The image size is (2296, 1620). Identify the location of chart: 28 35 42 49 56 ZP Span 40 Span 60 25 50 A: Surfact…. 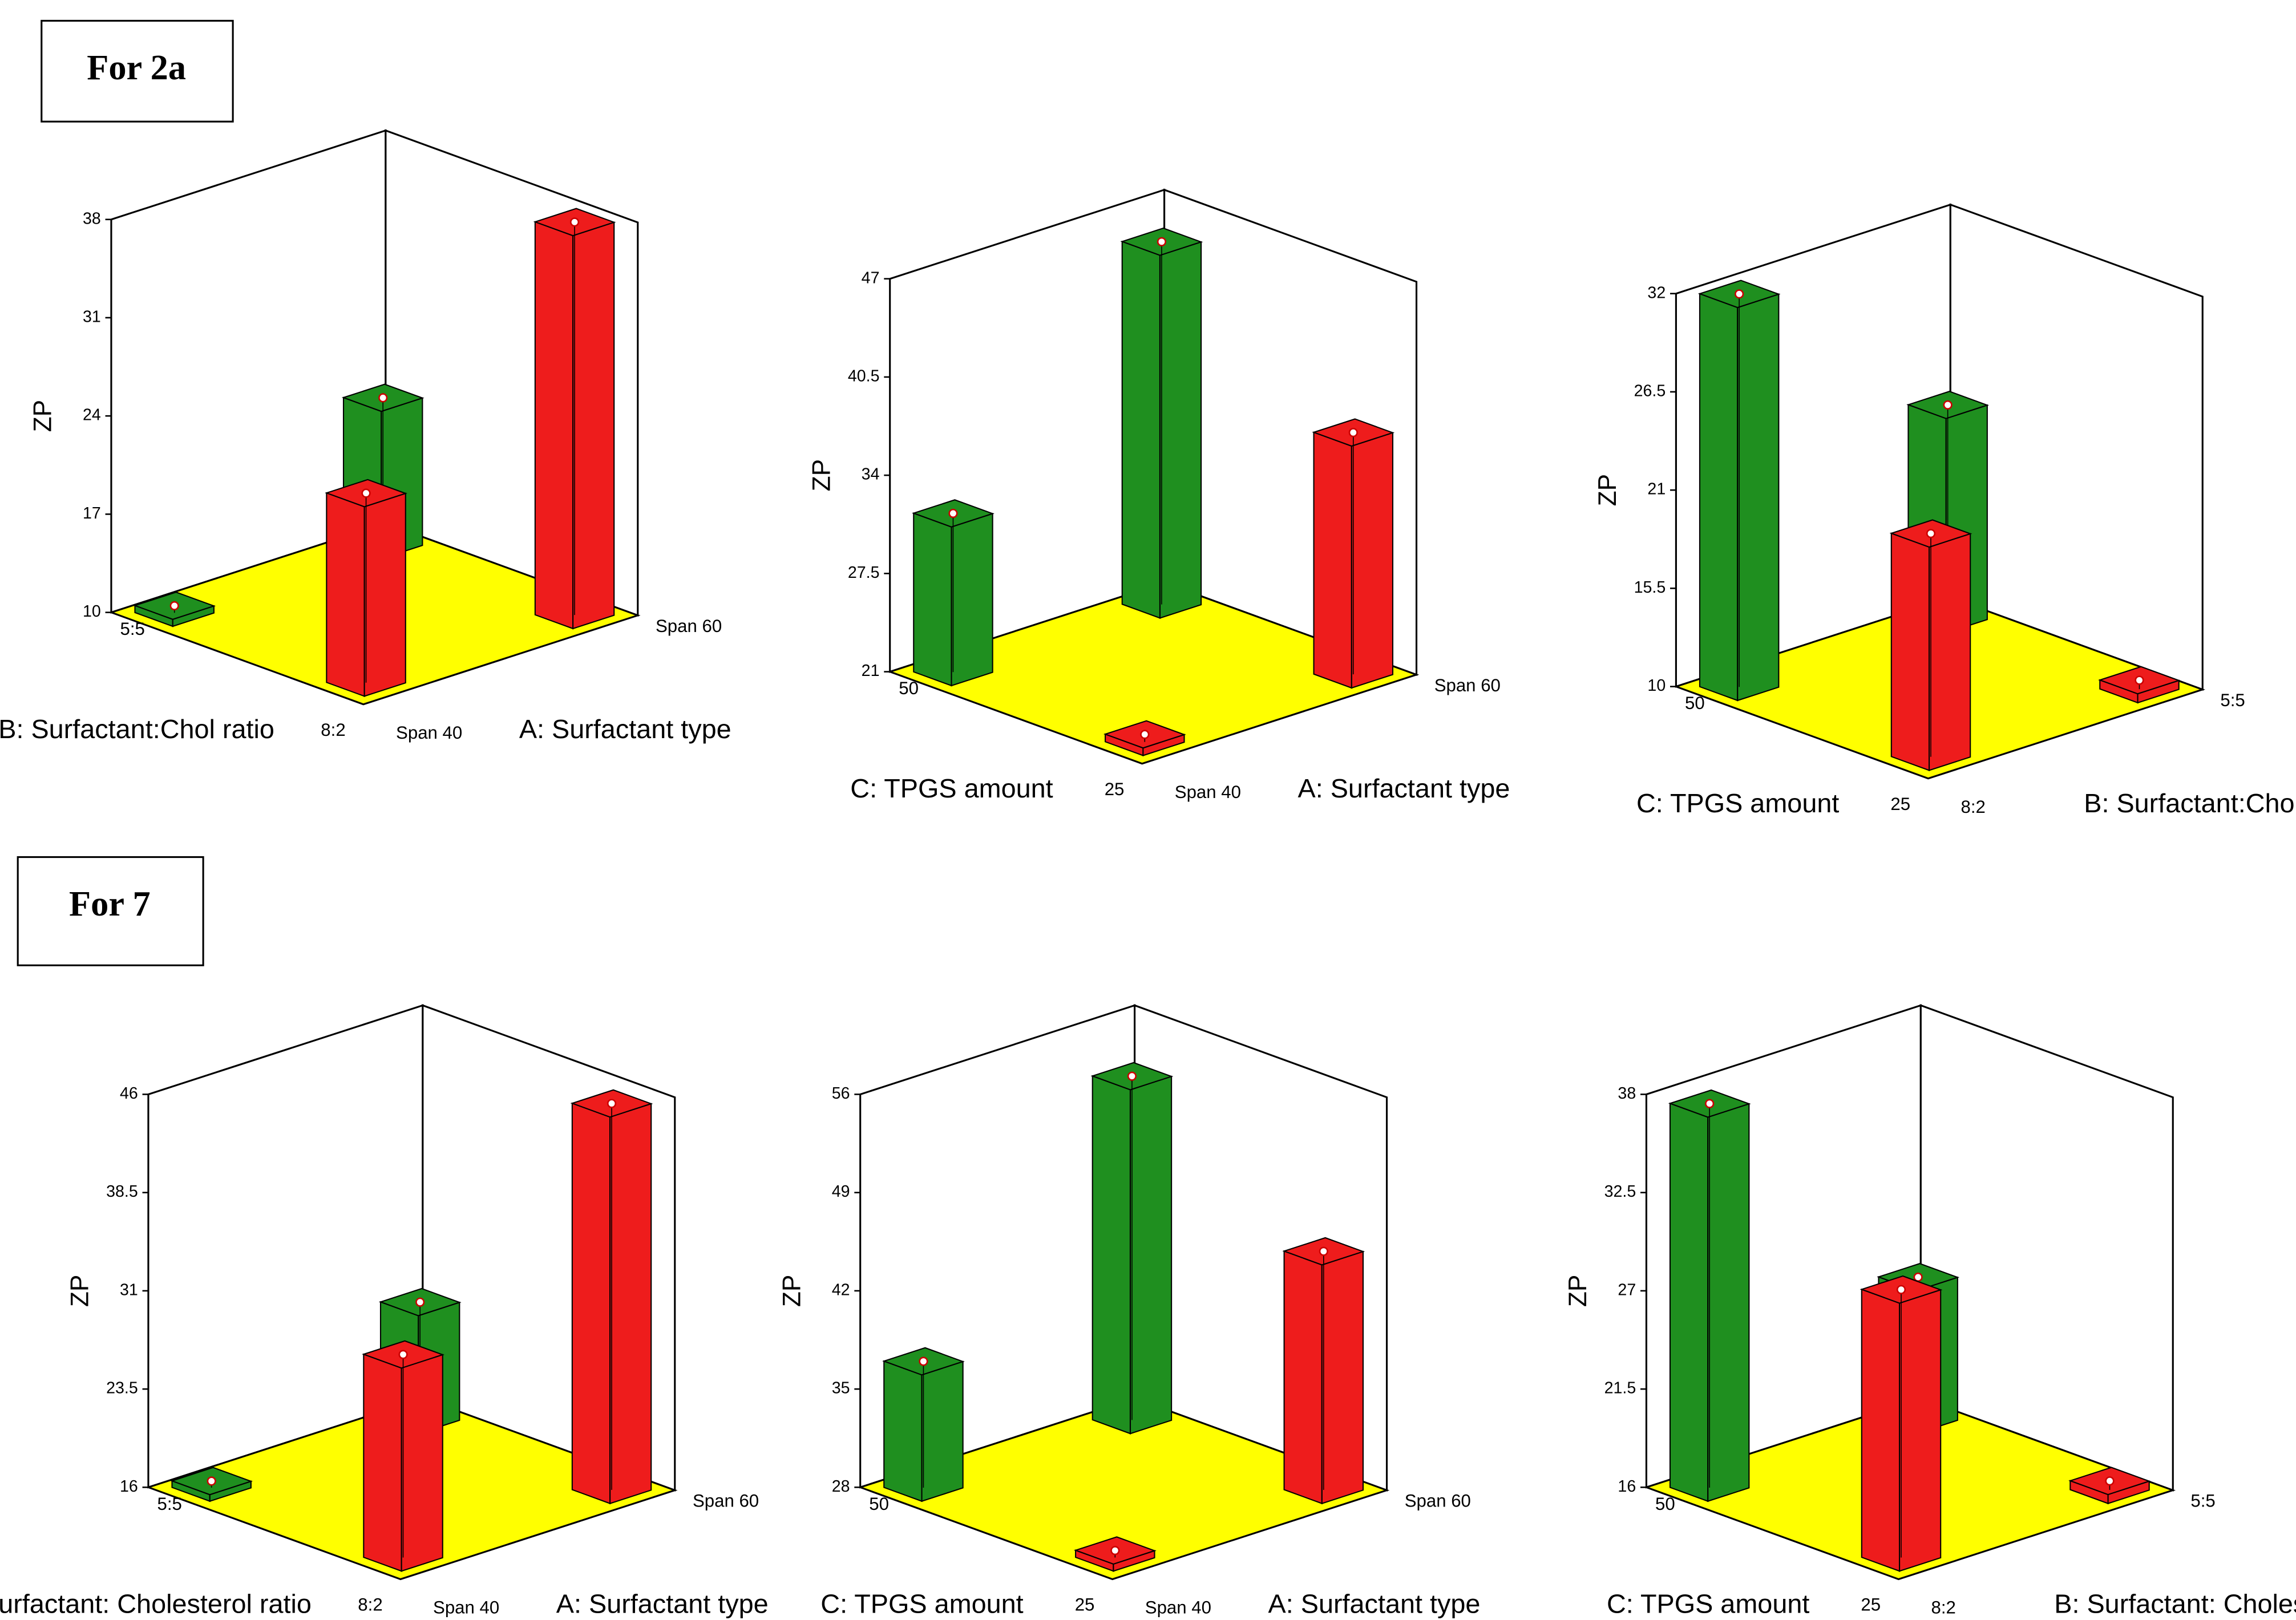
(1129, 1311).